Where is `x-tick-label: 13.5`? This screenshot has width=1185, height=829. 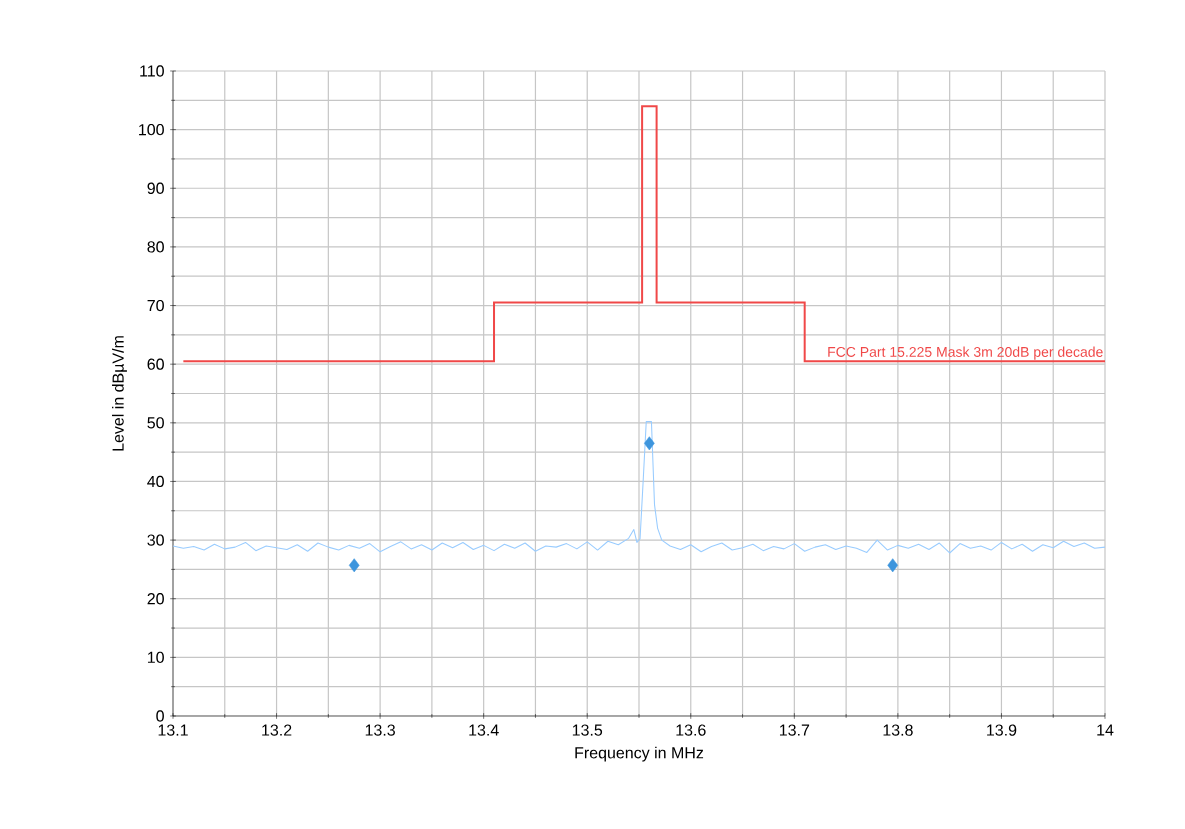
x-tick-label: 13.5 is located at coordinates (587, 730).